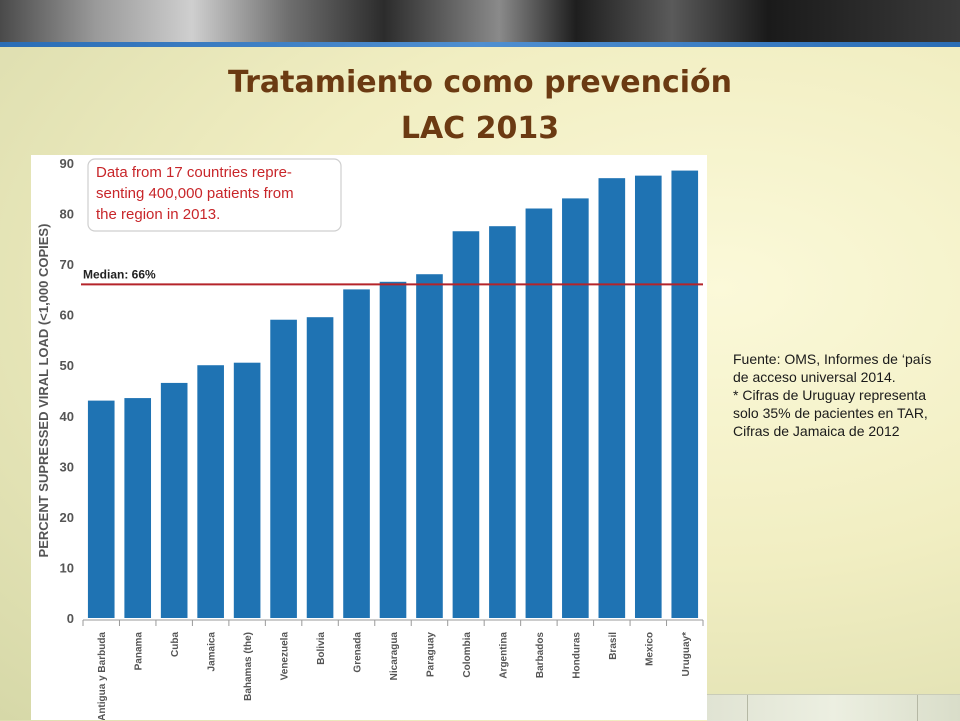  Describe the element at coordinates (212, 652) in the screenshot. I see `x-tick-label: Jamaica` at that location.